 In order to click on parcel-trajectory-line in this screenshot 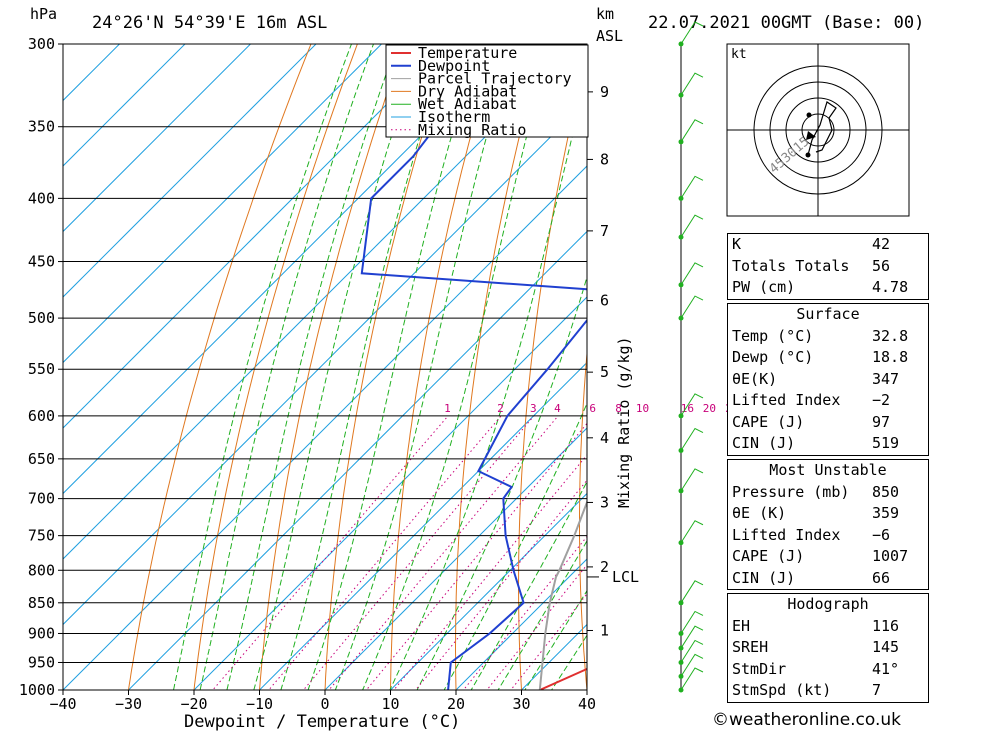, I will do `click(562, 594)`.